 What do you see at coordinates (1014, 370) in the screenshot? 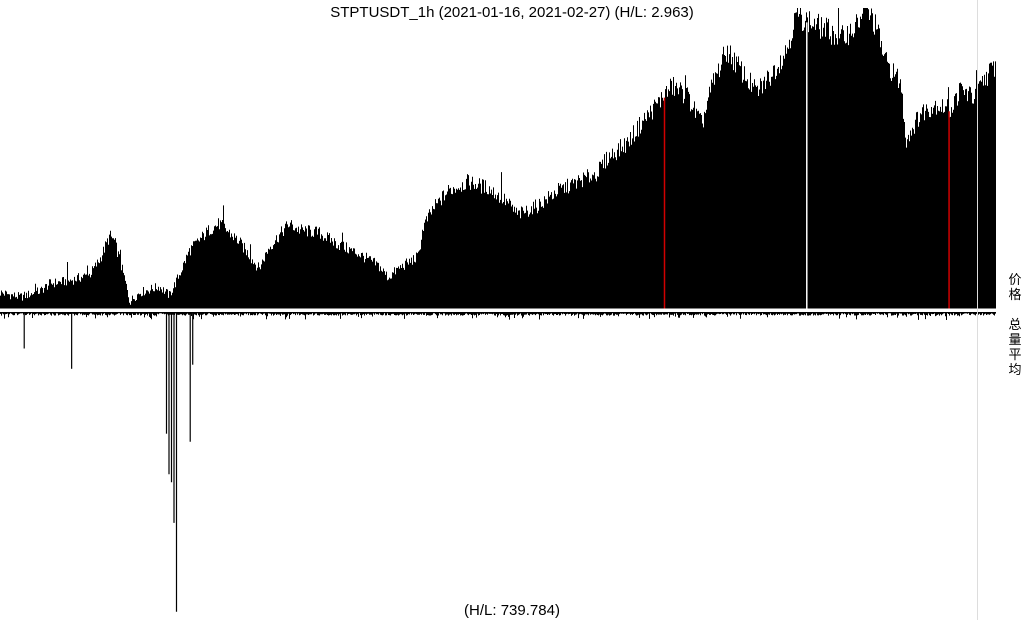
I see `side-label-char: 均` at bounding box center [1014, 370].